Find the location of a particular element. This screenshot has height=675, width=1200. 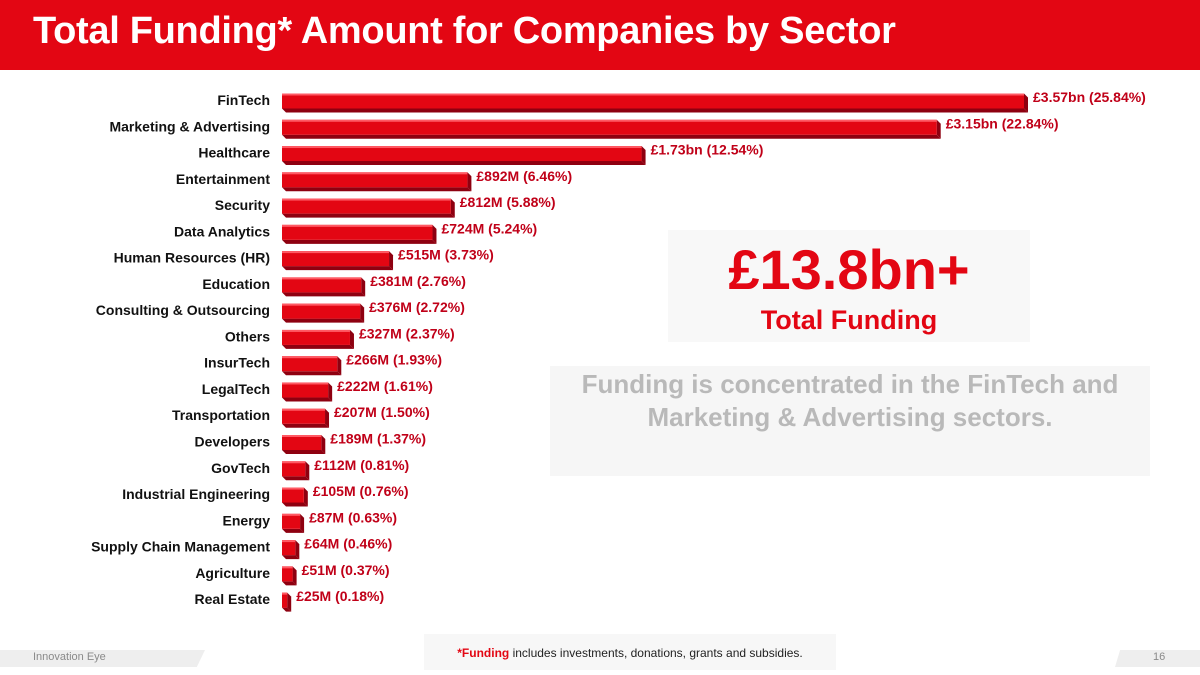

value-label: £222M (1.61%) is located at coordinates (385, 386).